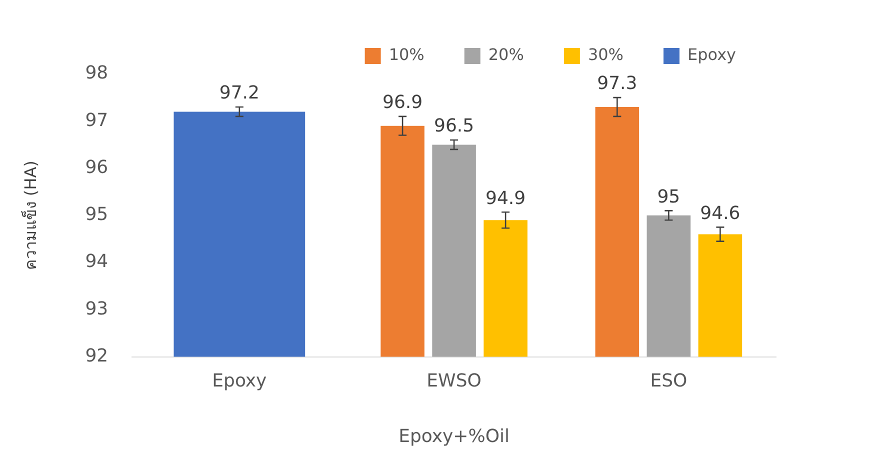 This screenshot has width=884, height=460. Describe the element at coordinates (712, 54) in the screenshot. I see `legend-label: Epoxy` at that location.